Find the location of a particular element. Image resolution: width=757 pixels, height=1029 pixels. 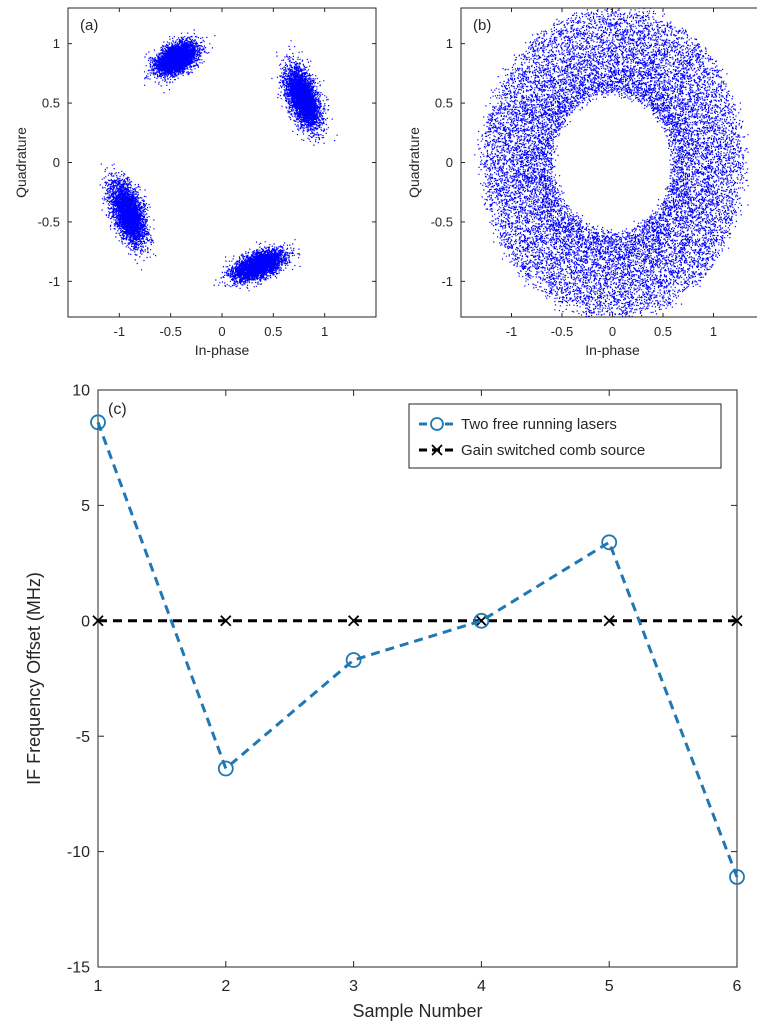

x-tick-label: 4 is located at coordinates (481, 986).